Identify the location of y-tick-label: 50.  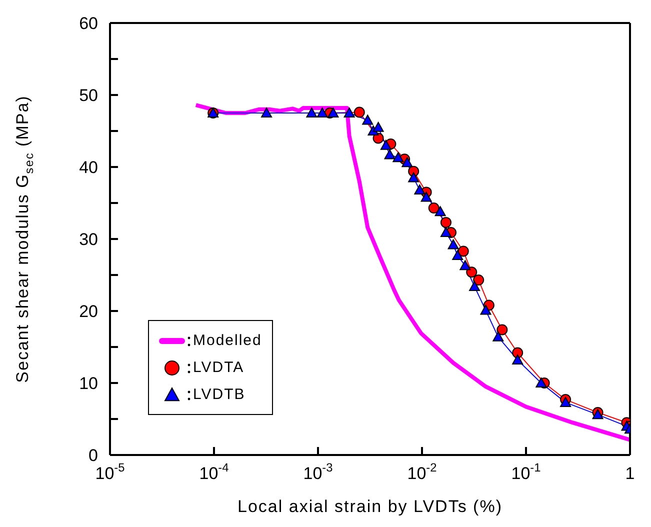
(88, 95).